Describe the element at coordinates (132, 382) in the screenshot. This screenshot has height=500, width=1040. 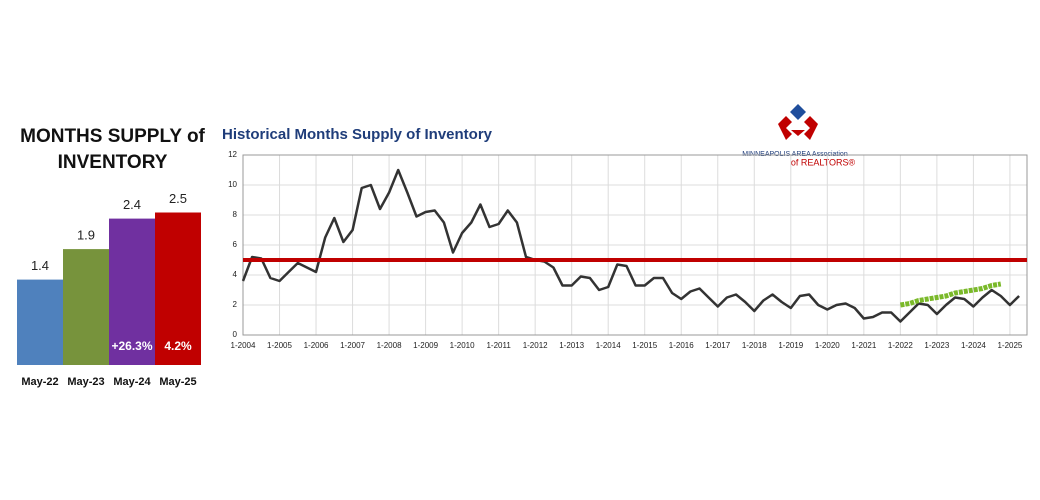
I see `x-tick-label: May-24` at that location.